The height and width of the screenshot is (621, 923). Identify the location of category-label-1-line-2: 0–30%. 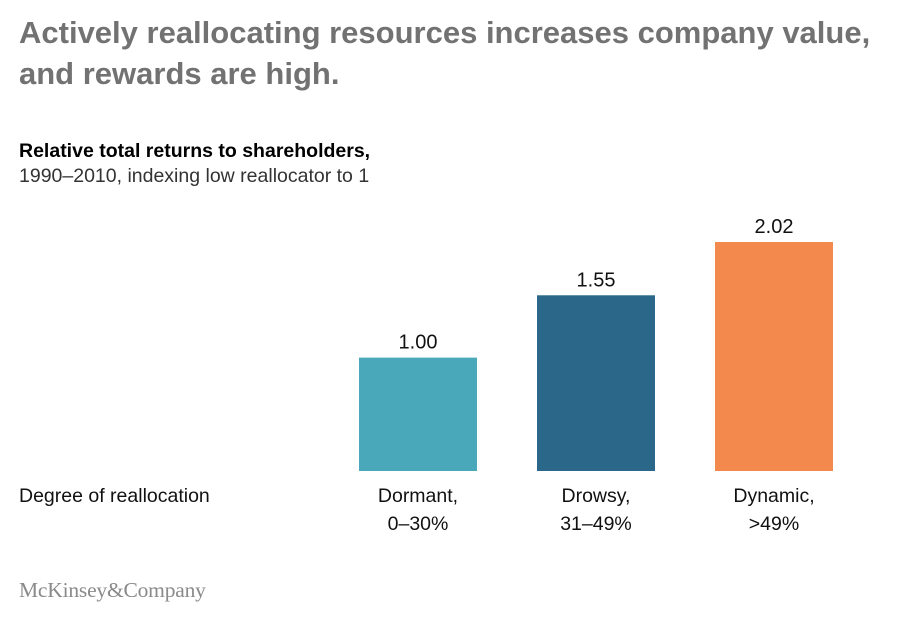
(418, 524).